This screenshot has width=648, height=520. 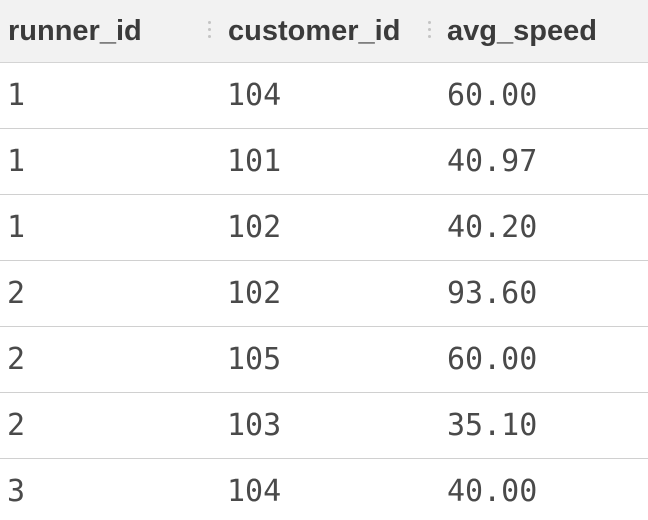 What do you see at coordinates (254, 359) in the screenshot?
I see `cell-customer-id: 105` at bounding box center [254, 359].